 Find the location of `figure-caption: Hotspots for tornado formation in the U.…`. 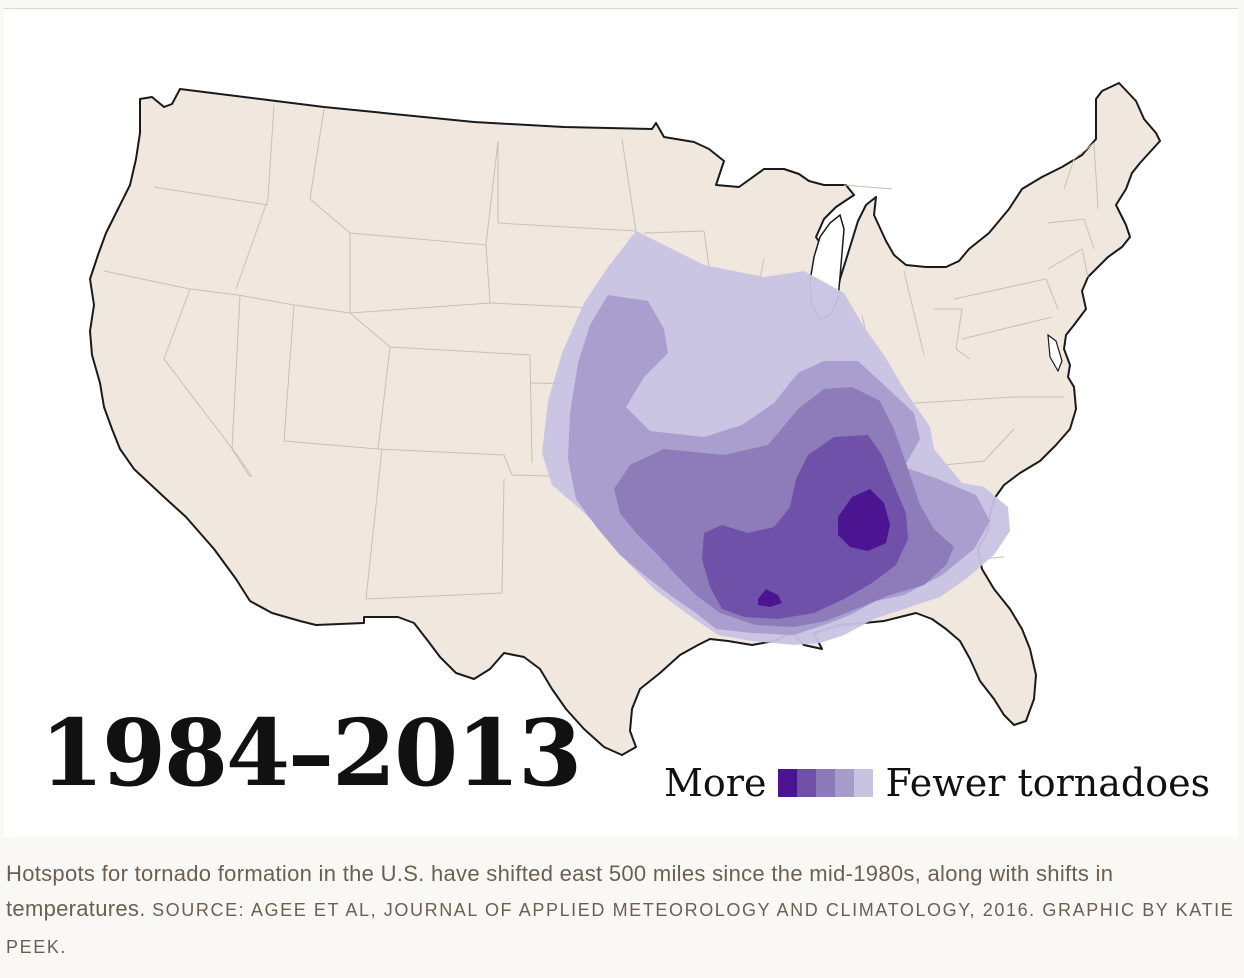

figure-caption: Hotspots for tornado formation in the U.… is located at coordinates (622, 910).